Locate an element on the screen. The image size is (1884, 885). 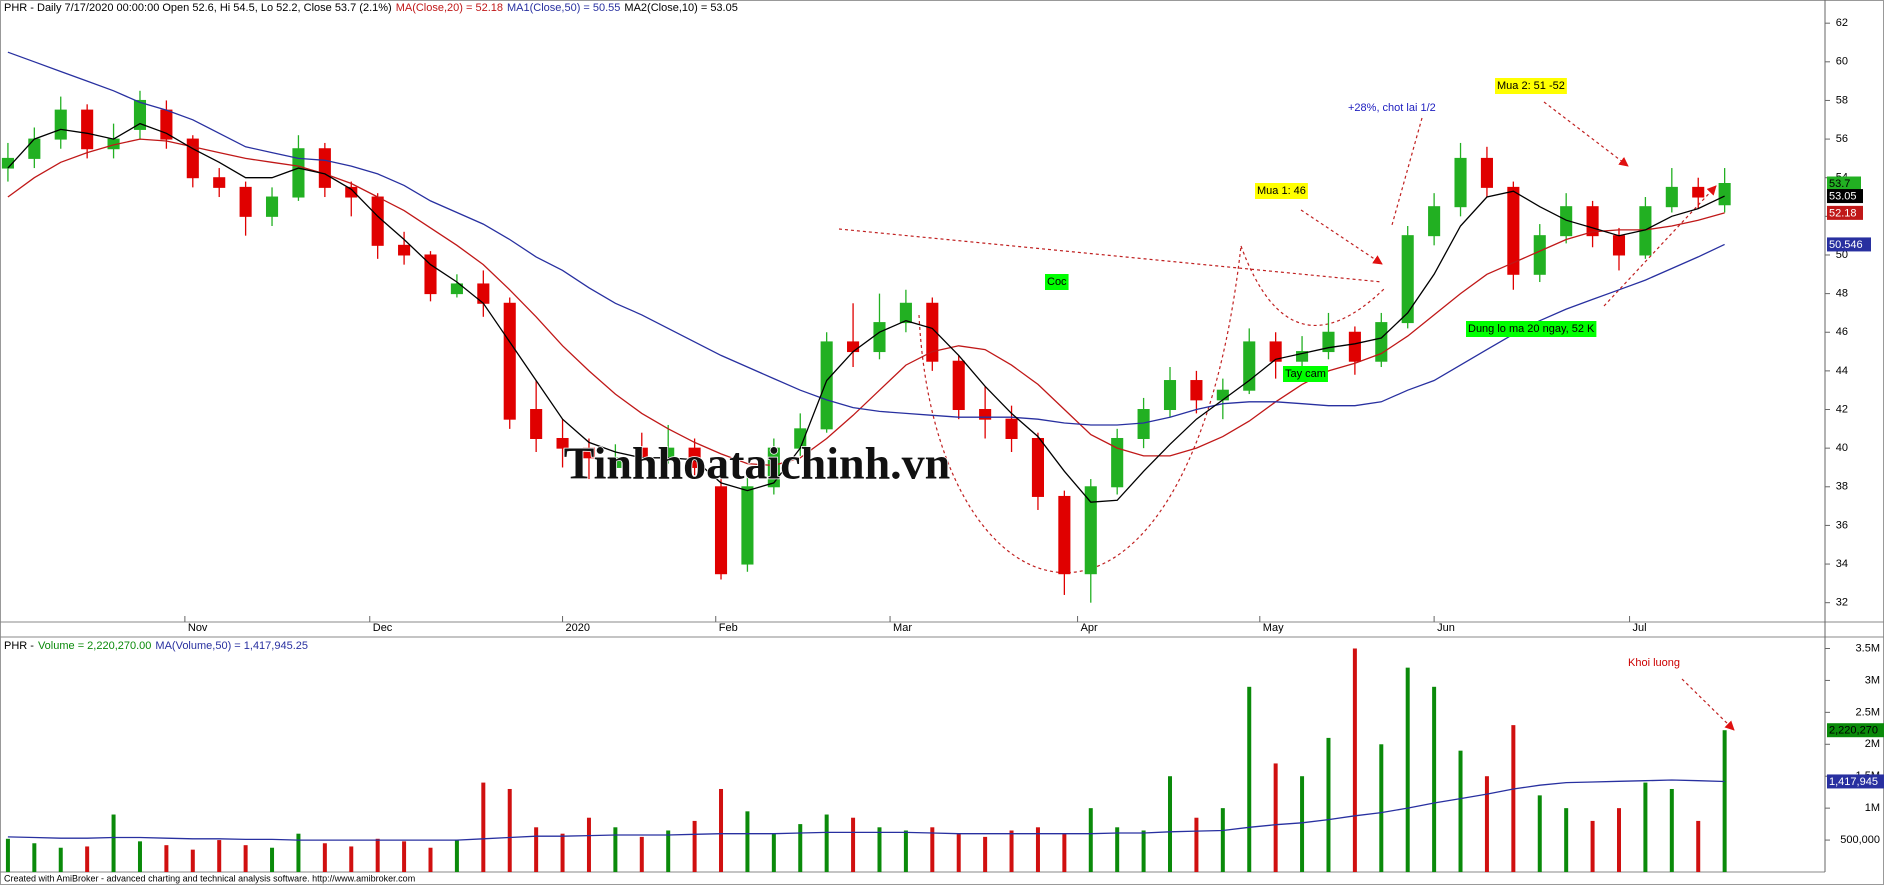
x-tick-label: May is located at coordinates (1273, 628).